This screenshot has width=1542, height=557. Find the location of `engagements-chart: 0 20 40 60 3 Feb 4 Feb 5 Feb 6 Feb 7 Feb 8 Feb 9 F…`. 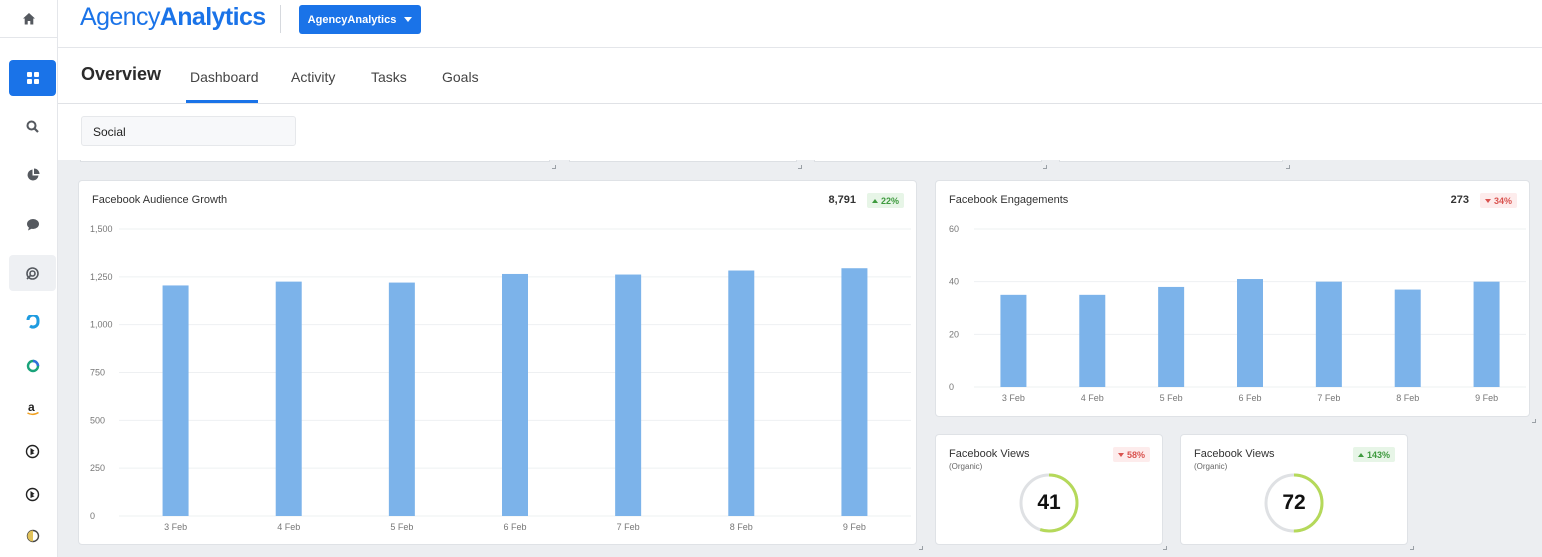

engagements-chart: 0 20 40 60 3 Feb 4 Feb 5 Feb 6 Feb 7 Feb 8 Feb 9 F… is located at coordinates (1237, 313).